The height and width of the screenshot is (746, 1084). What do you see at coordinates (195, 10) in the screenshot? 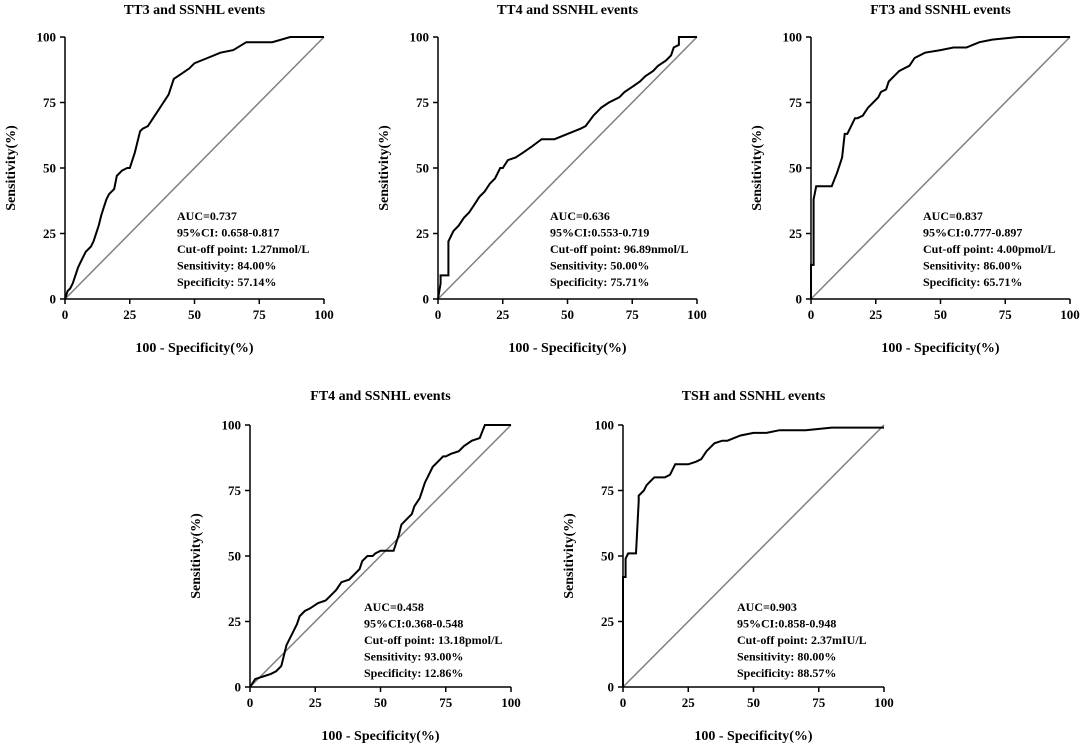
I see `chart-title: TT3 and SSNHL events` at bounding box center [195, 10].